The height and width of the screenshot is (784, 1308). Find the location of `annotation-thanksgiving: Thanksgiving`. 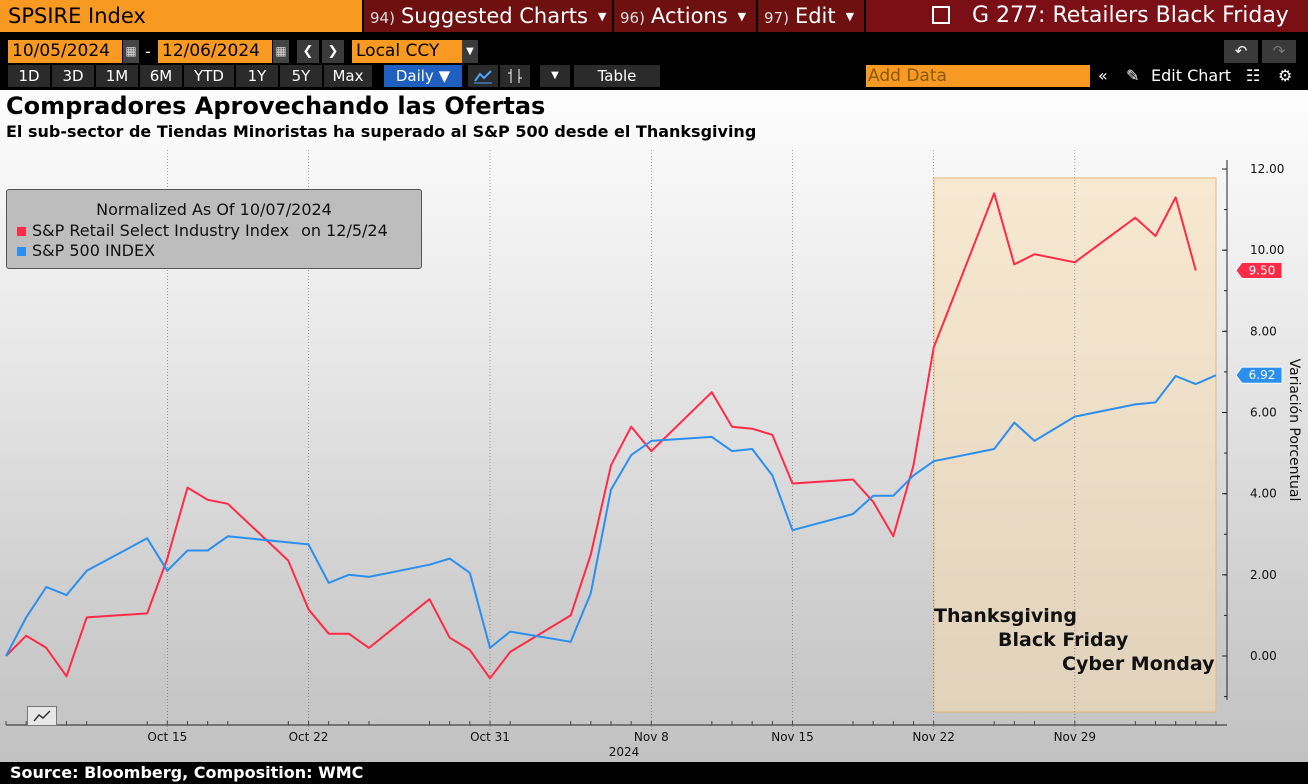

annotation-thanksgiving: Thanksgiving is located at coordinates (1005, 616).